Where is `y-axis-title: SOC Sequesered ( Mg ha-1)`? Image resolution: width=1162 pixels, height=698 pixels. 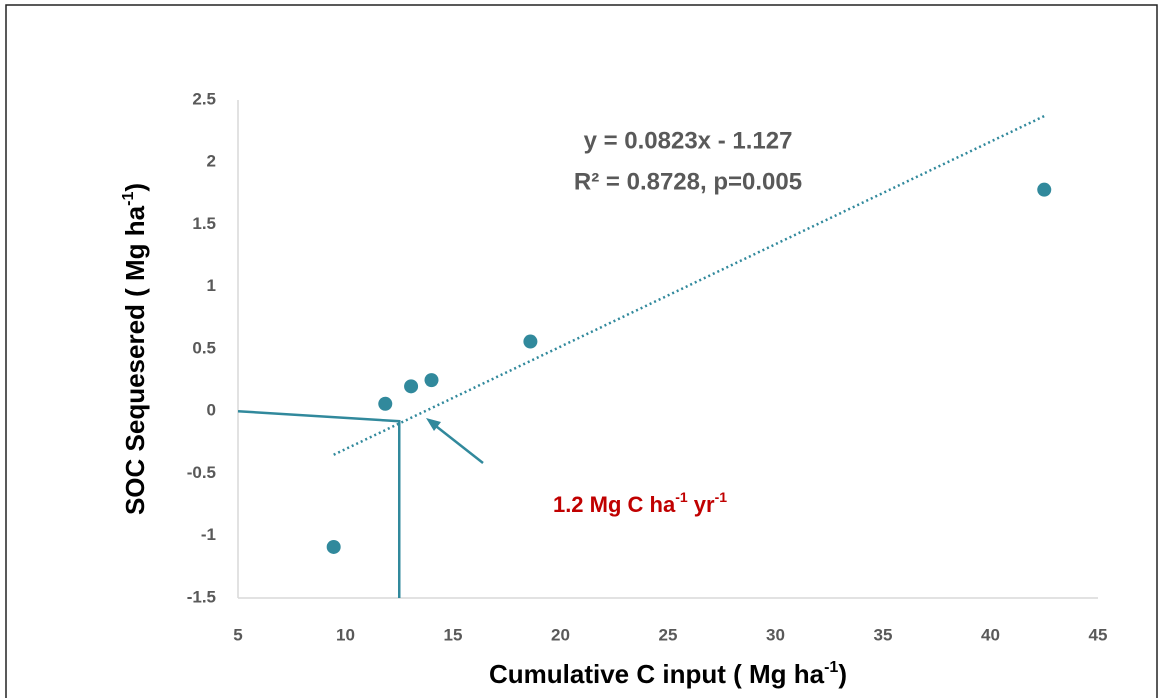
y-axis-title: SOC Sequesered ( Mg ha-1) is located at coordinates (135, 349).